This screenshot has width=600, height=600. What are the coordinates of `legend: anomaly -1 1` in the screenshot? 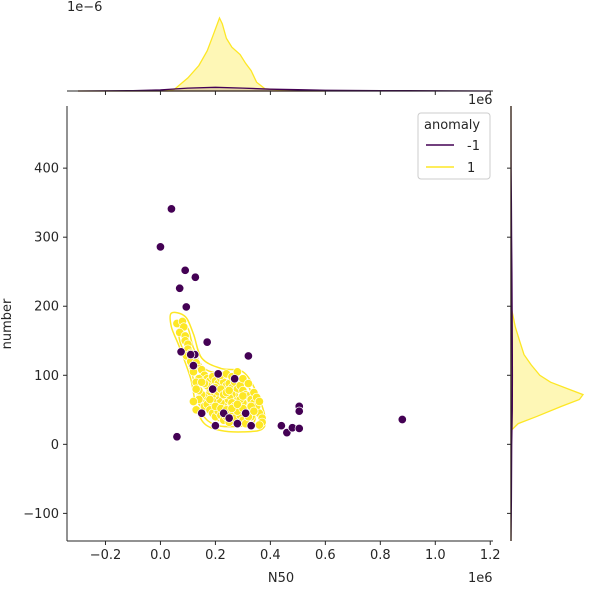 It's located at (454, 146).